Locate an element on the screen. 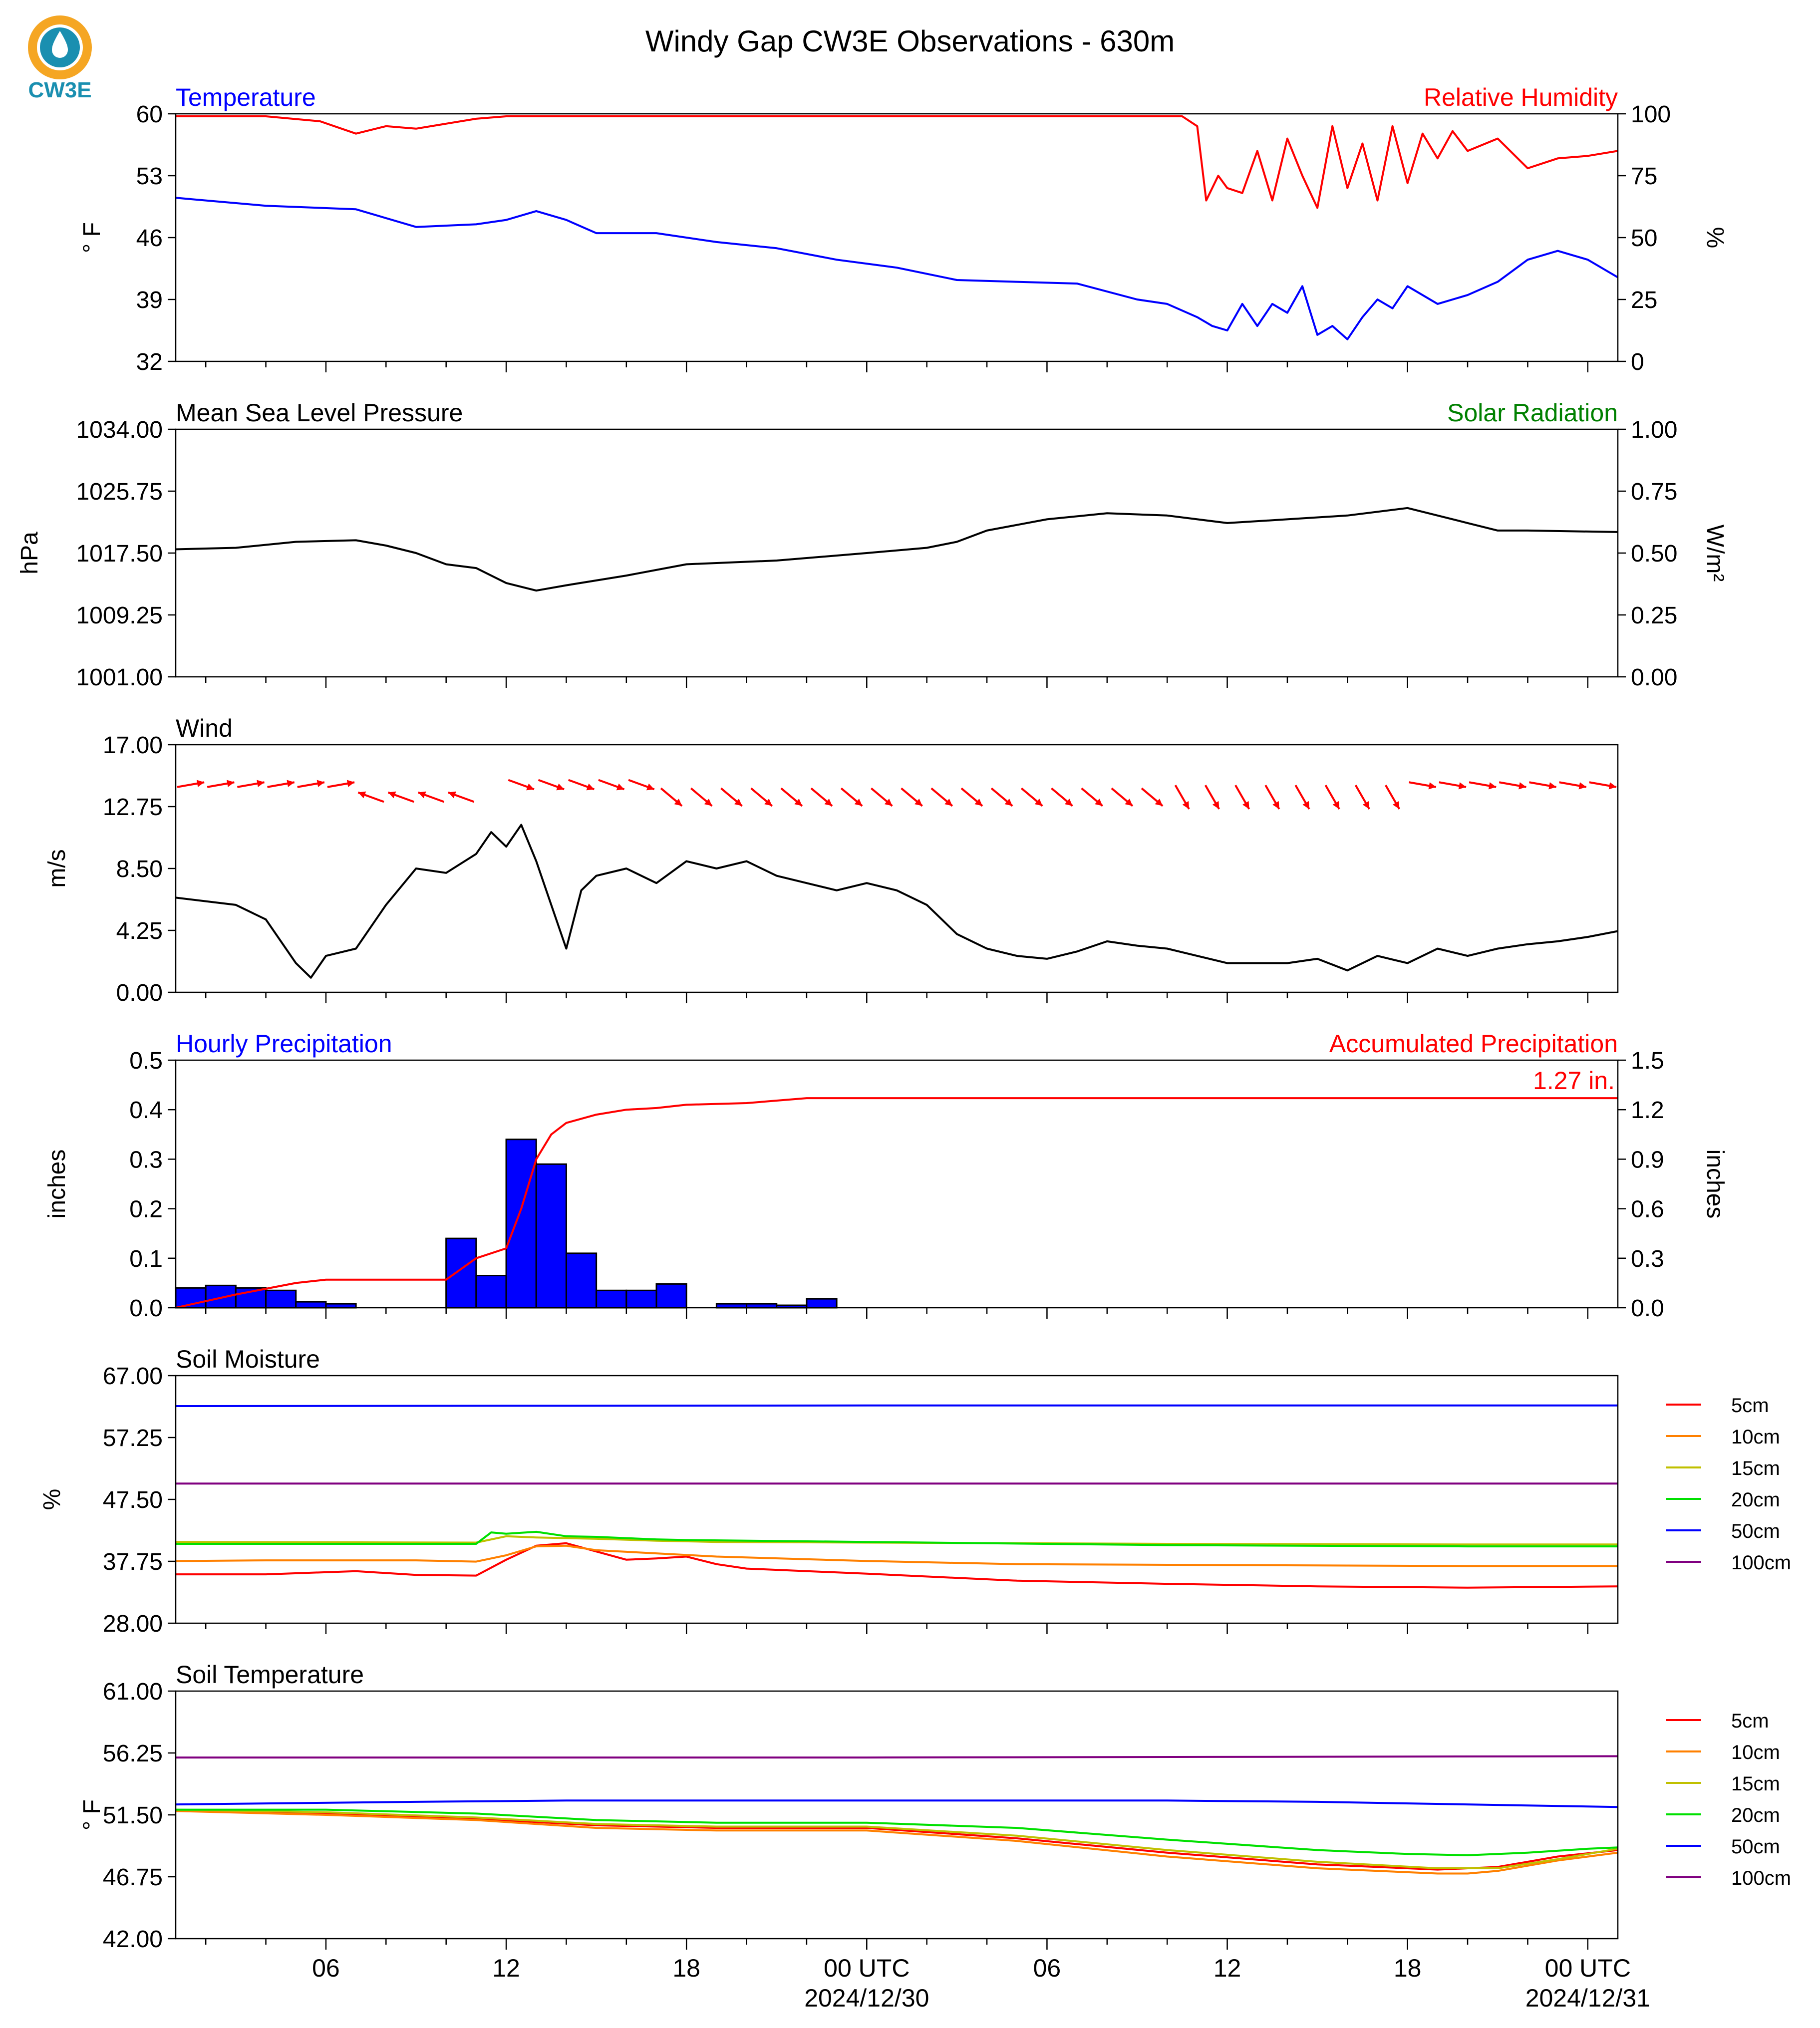 The height and width of the screenshot is (2028, 1820). y-axis-label: hPa is located at coordinates (29, 553).